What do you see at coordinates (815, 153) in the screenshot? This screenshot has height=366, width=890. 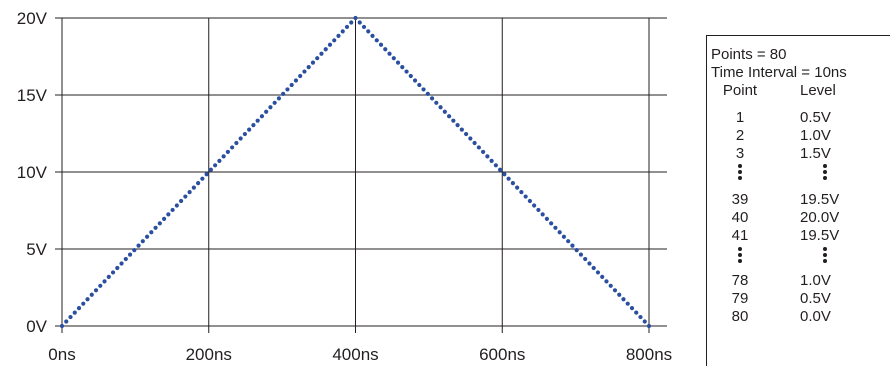 I see `row-level: 1.5V` at bounding box center [815, 153].